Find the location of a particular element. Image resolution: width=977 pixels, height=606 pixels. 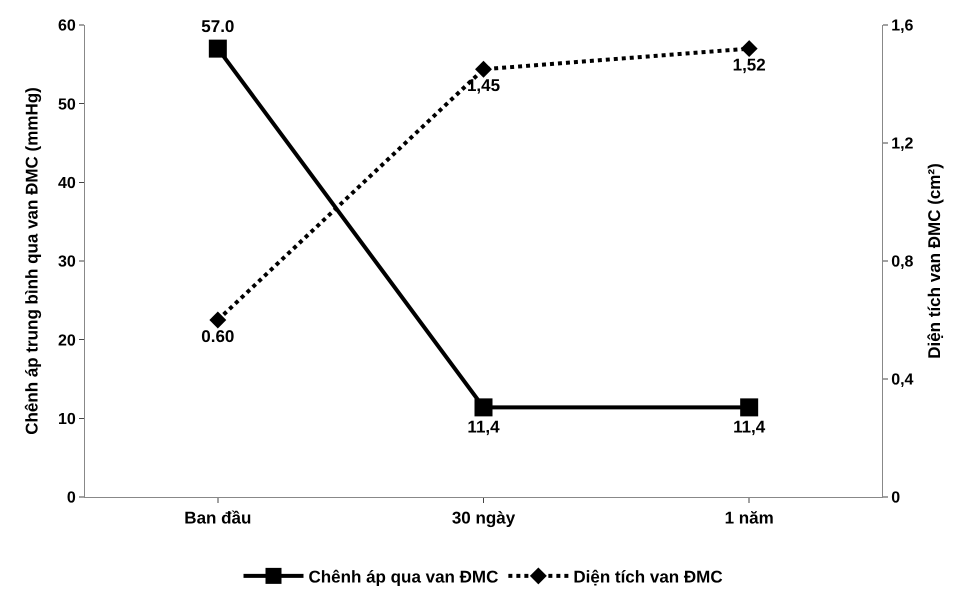

y2-tick-label: 1,6 is located at coordinates (902, 26).